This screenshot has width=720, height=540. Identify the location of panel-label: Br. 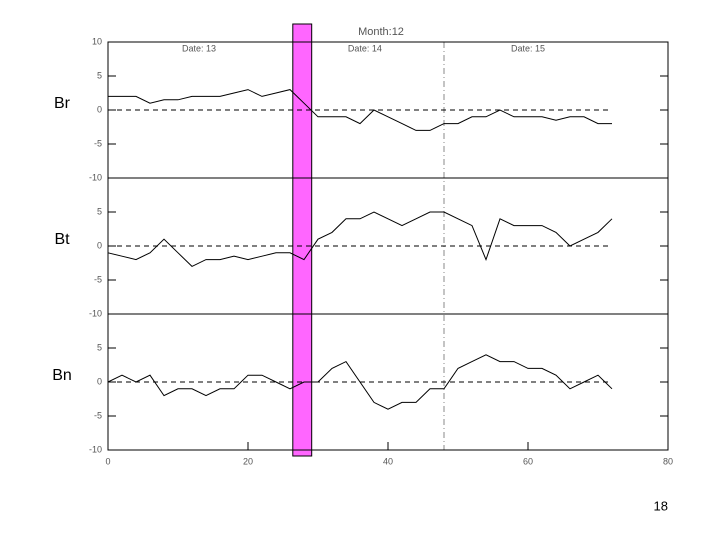
(62, 103).